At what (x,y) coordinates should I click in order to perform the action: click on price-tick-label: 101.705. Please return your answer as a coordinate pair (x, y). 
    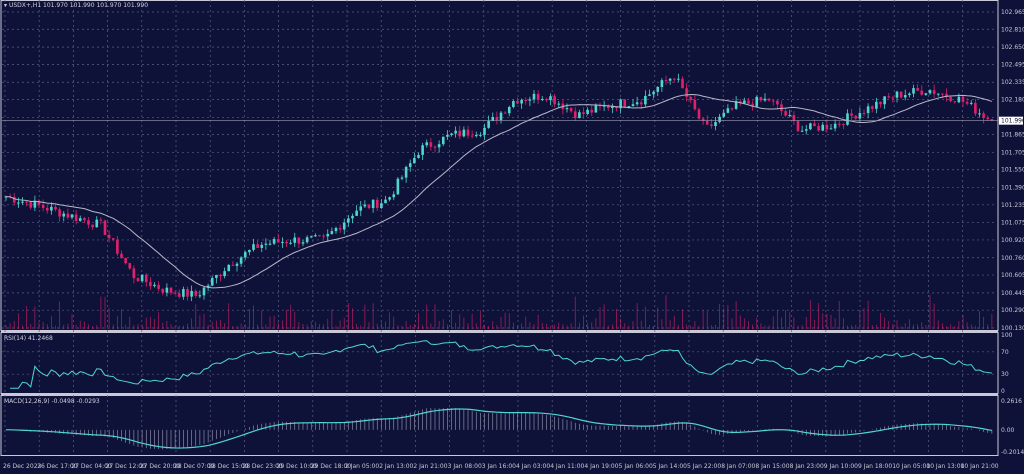
    Looking at the image, I should click on (1012, 152).